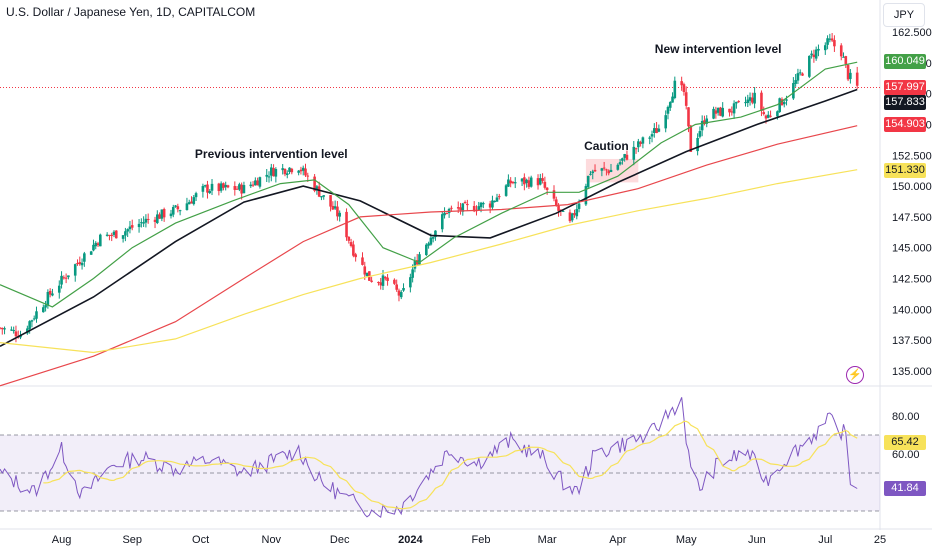 This screenshot has width=932, height=550. I want to click on time-tick-label: Apr, so click(617, 540).